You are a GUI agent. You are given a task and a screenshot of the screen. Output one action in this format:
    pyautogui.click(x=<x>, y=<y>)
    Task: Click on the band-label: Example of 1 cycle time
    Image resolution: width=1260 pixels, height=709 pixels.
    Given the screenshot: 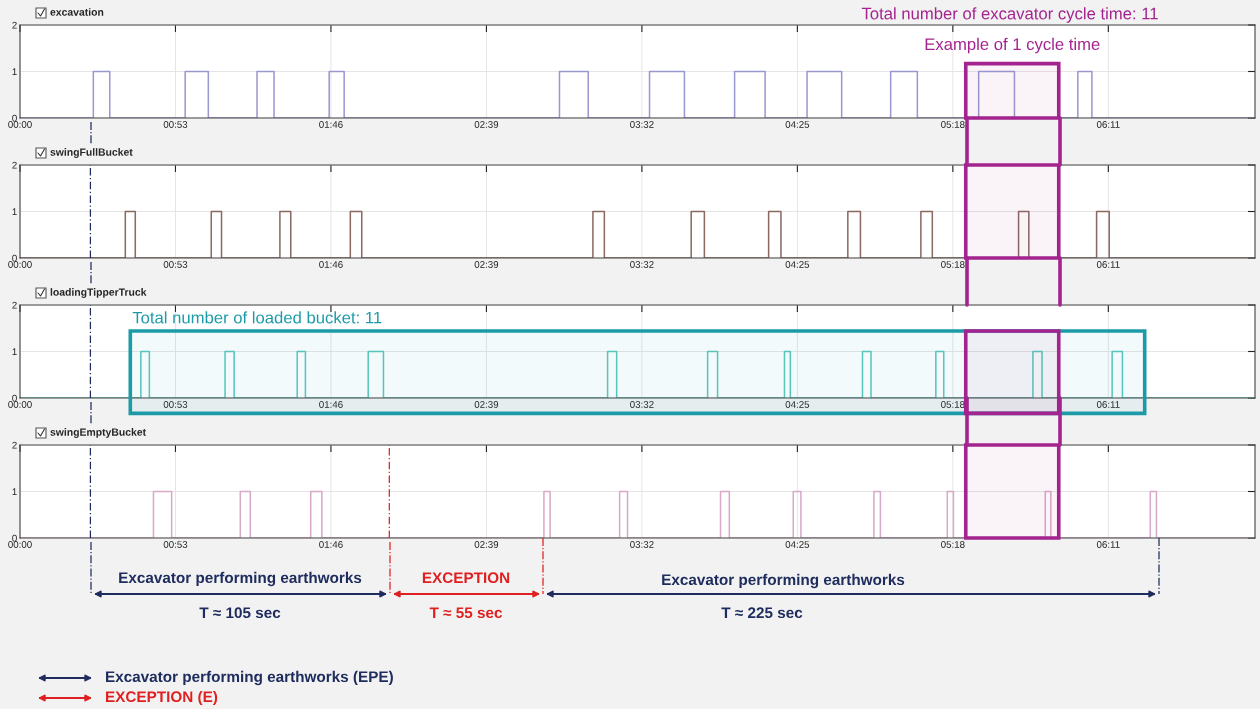 What is the action you would take?
    pyautogui.click(x=1012, y=45)
    